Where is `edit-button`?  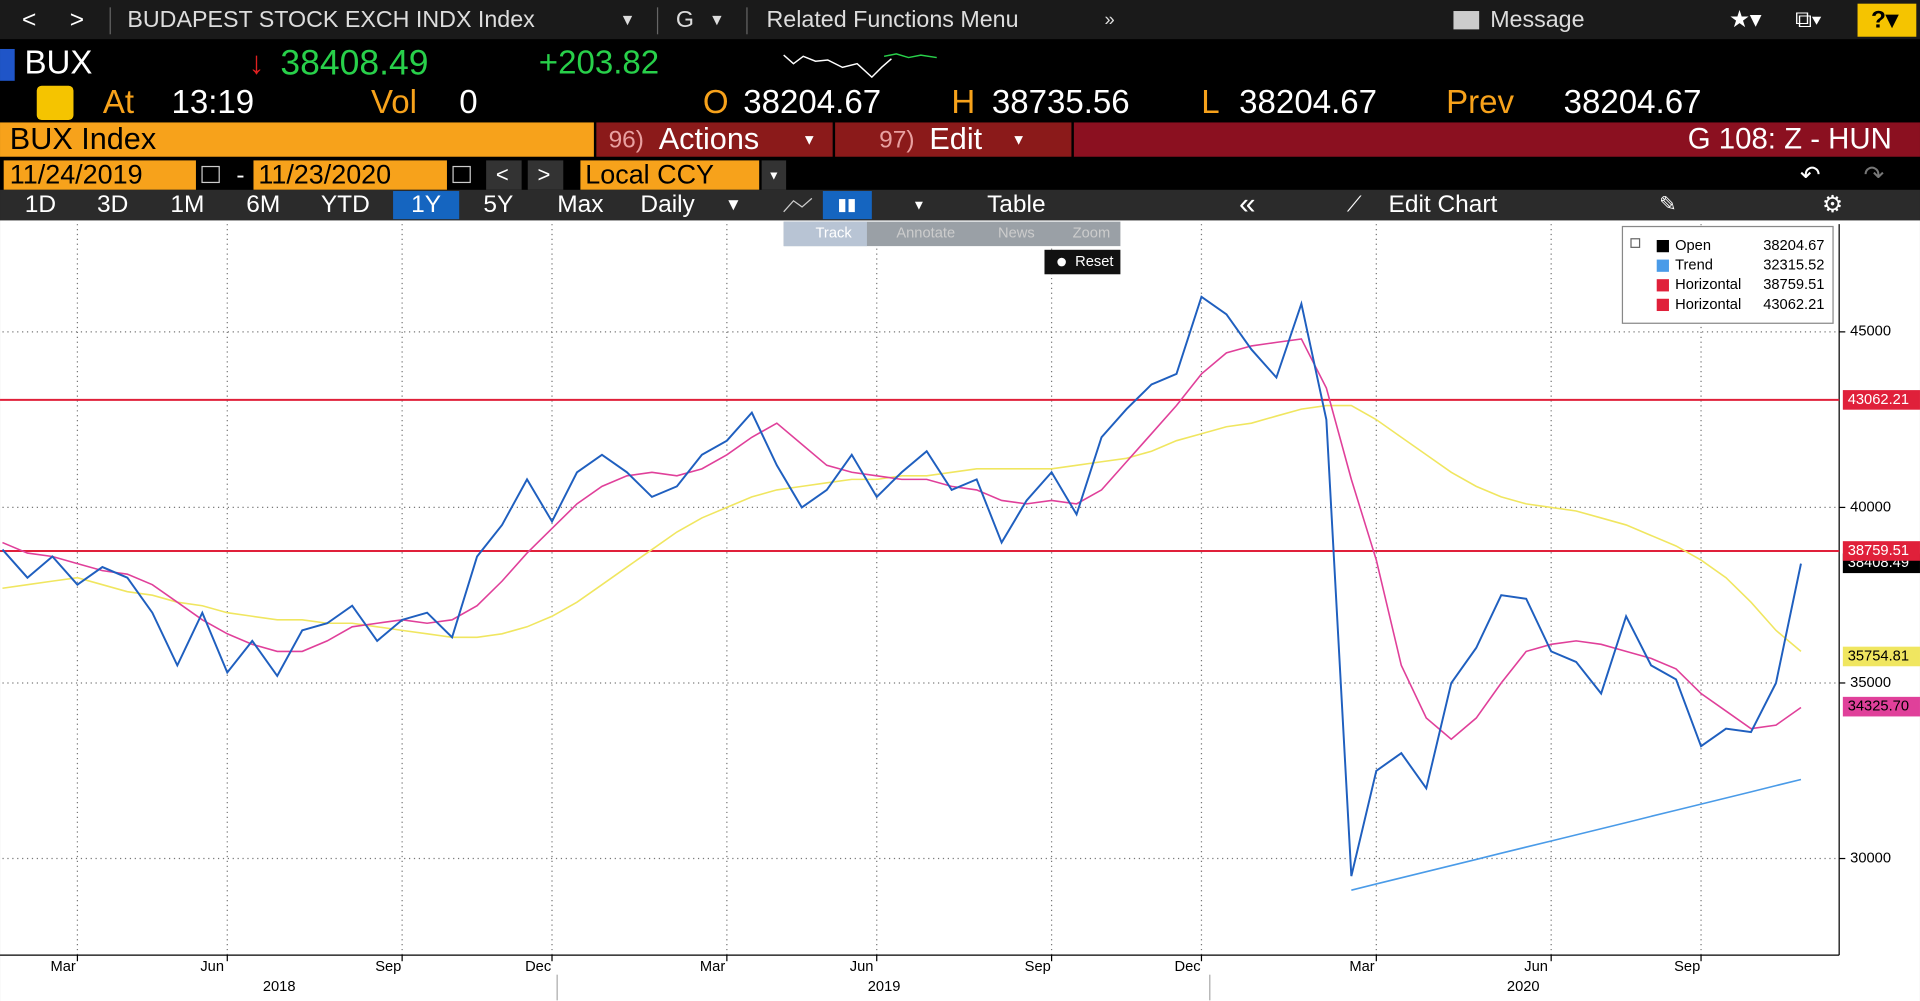 edit-button is located at coordinates (953, 139).